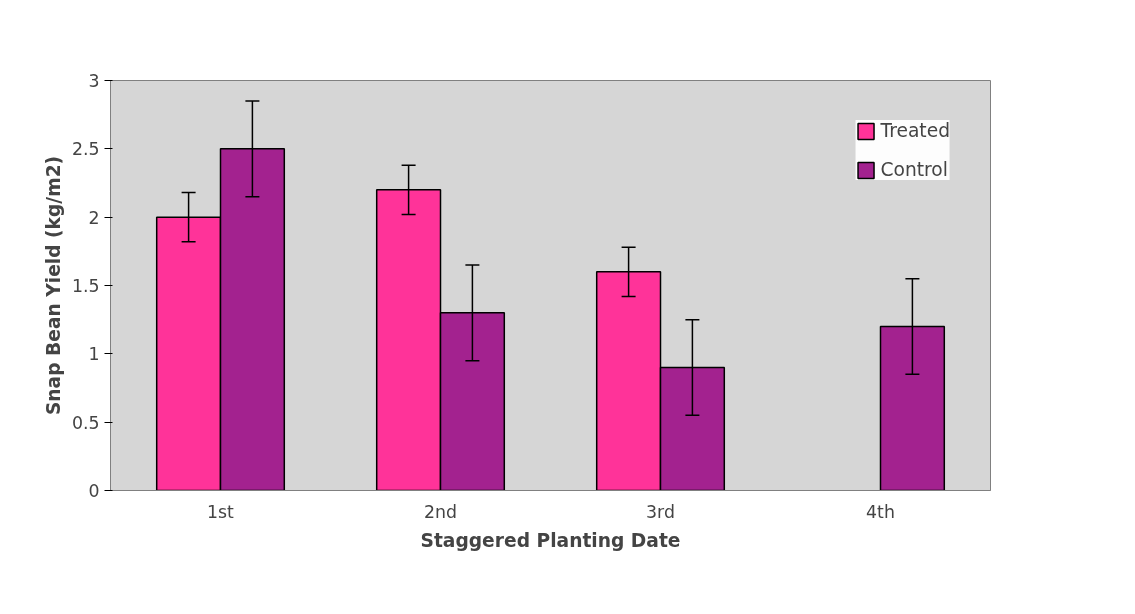  Describe the element at coordinates (53, 285) in the screenshot. I see `y-axis-title: Snap Bean Yield (kg/m2)` at that location.